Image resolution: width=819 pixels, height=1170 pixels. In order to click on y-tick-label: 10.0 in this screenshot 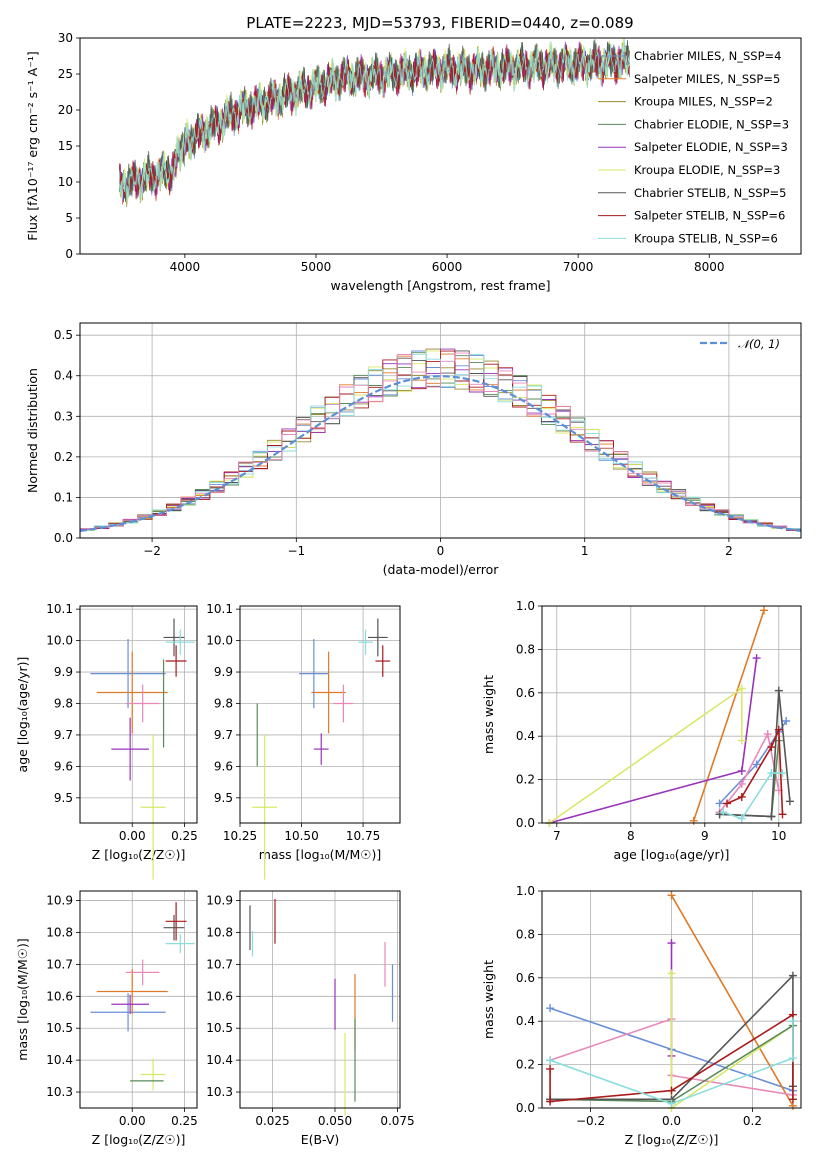, I will do `click(59, 641)`.